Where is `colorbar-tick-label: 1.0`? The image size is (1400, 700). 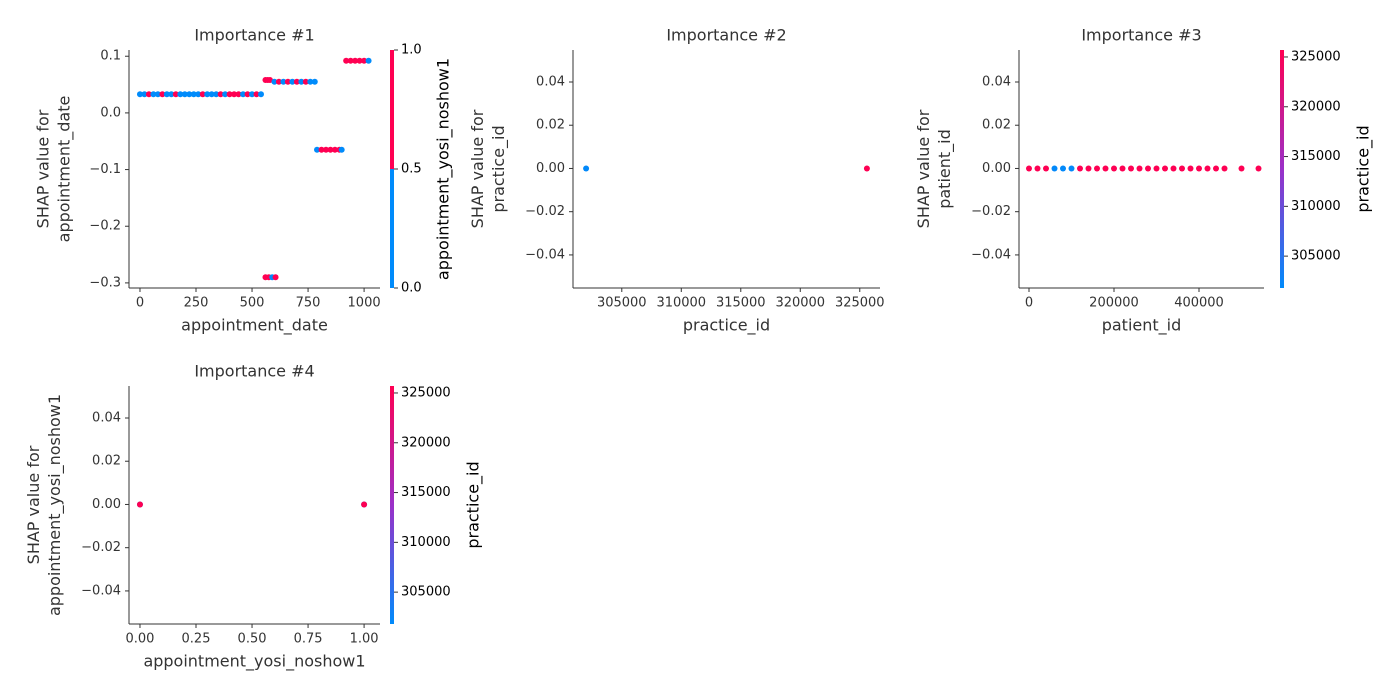 colorbar-tick-label: 1.0 is located at coordinates (411, 50).